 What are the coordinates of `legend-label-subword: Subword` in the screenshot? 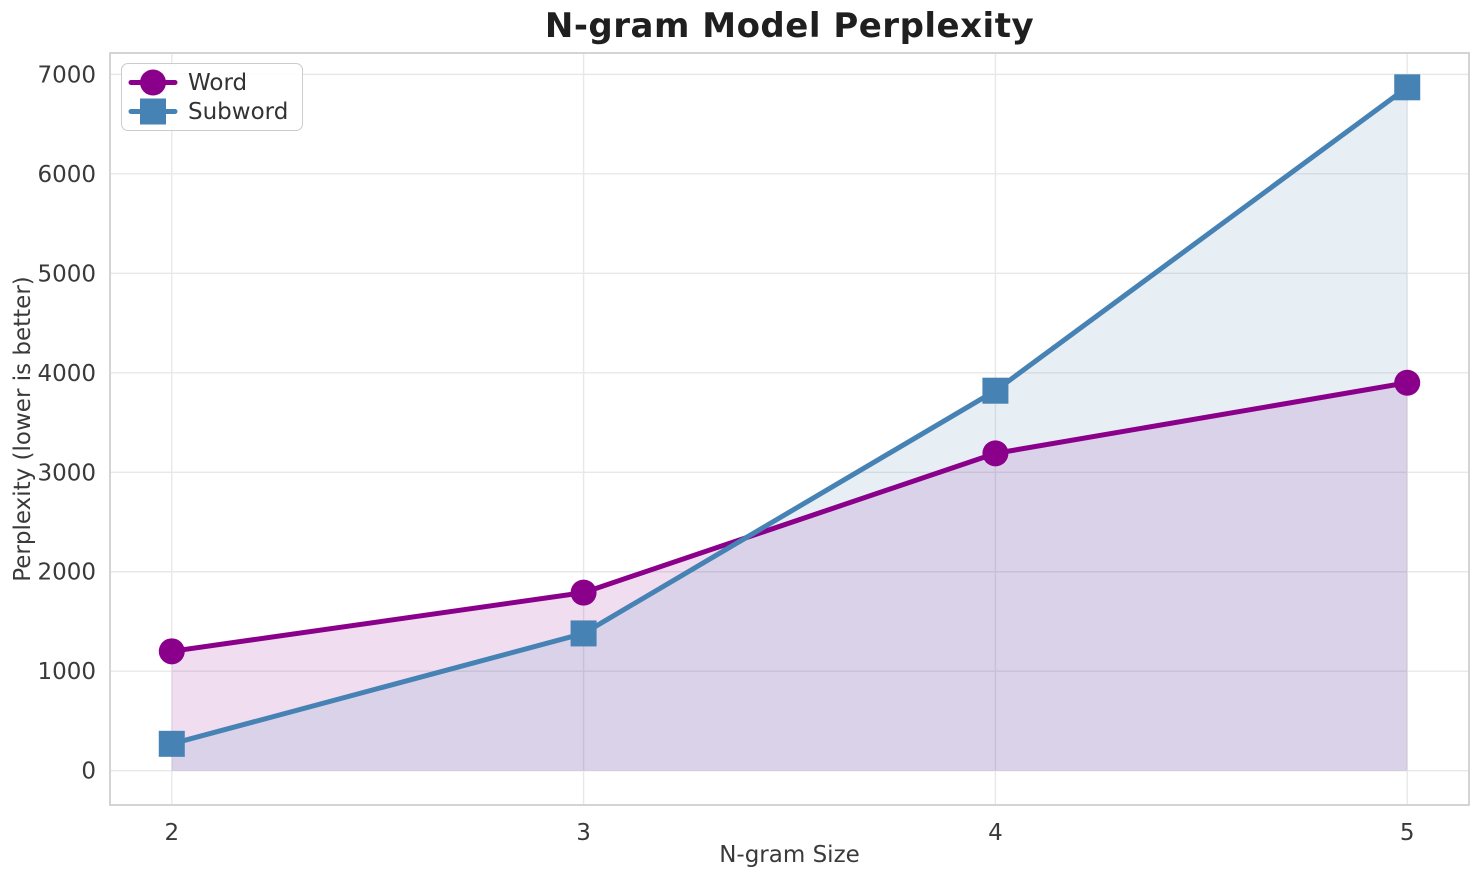 It's located at (238, 111).